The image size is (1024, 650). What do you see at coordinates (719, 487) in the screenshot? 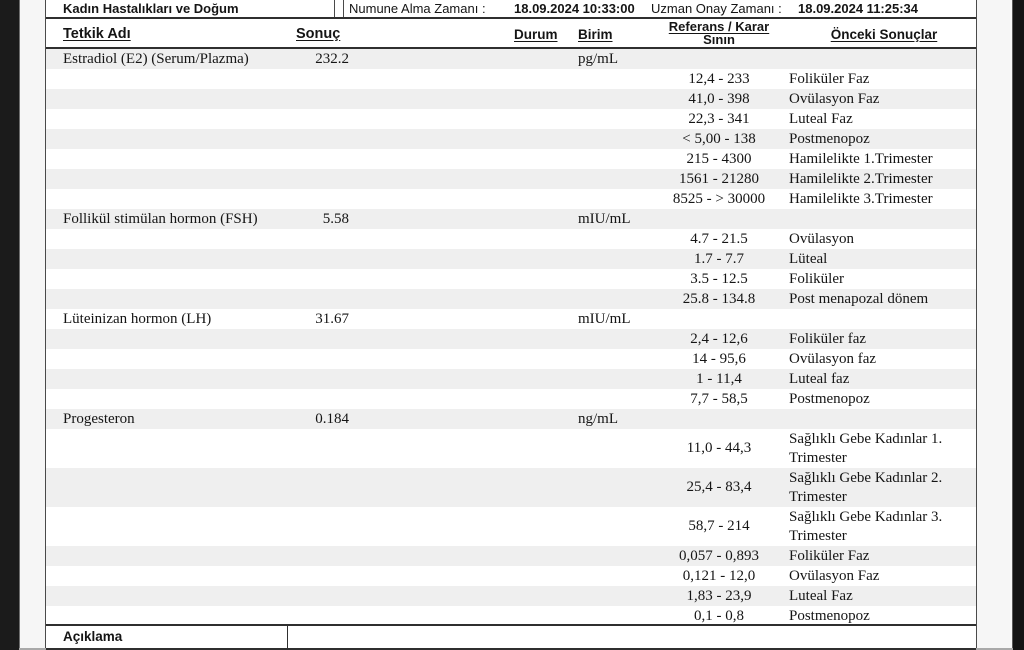
I see `reference-range-value: 25,4 - 83,4` at bounding box center [719, 487].